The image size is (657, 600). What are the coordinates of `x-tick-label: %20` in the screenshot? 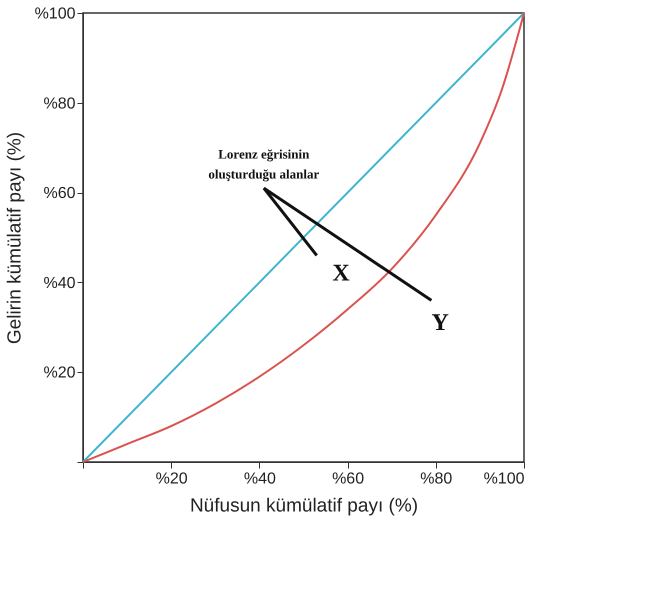 It's located at (172, 479).